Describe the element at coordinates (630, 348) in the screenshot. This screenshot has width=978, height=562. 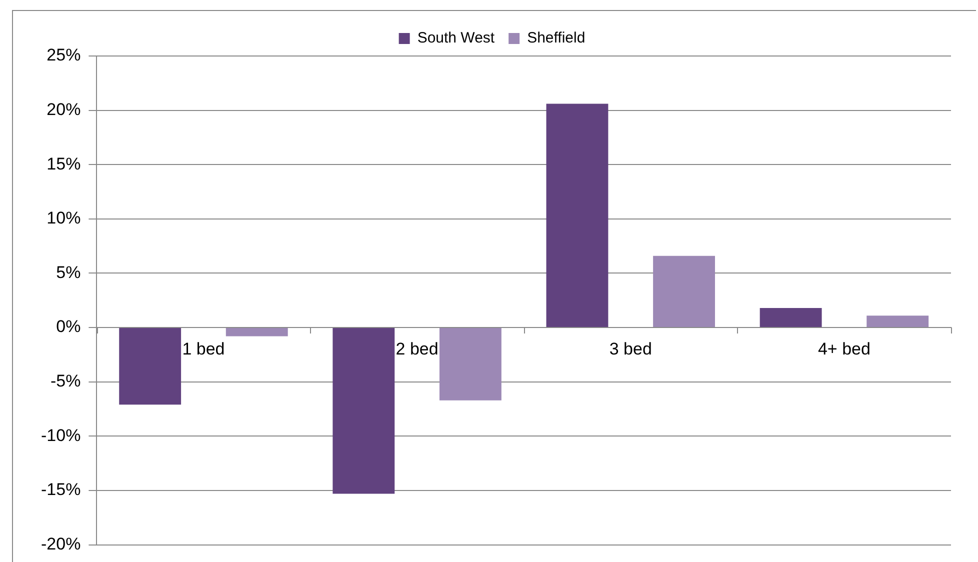
I see `x-tick-label: 3 bed` at that location.